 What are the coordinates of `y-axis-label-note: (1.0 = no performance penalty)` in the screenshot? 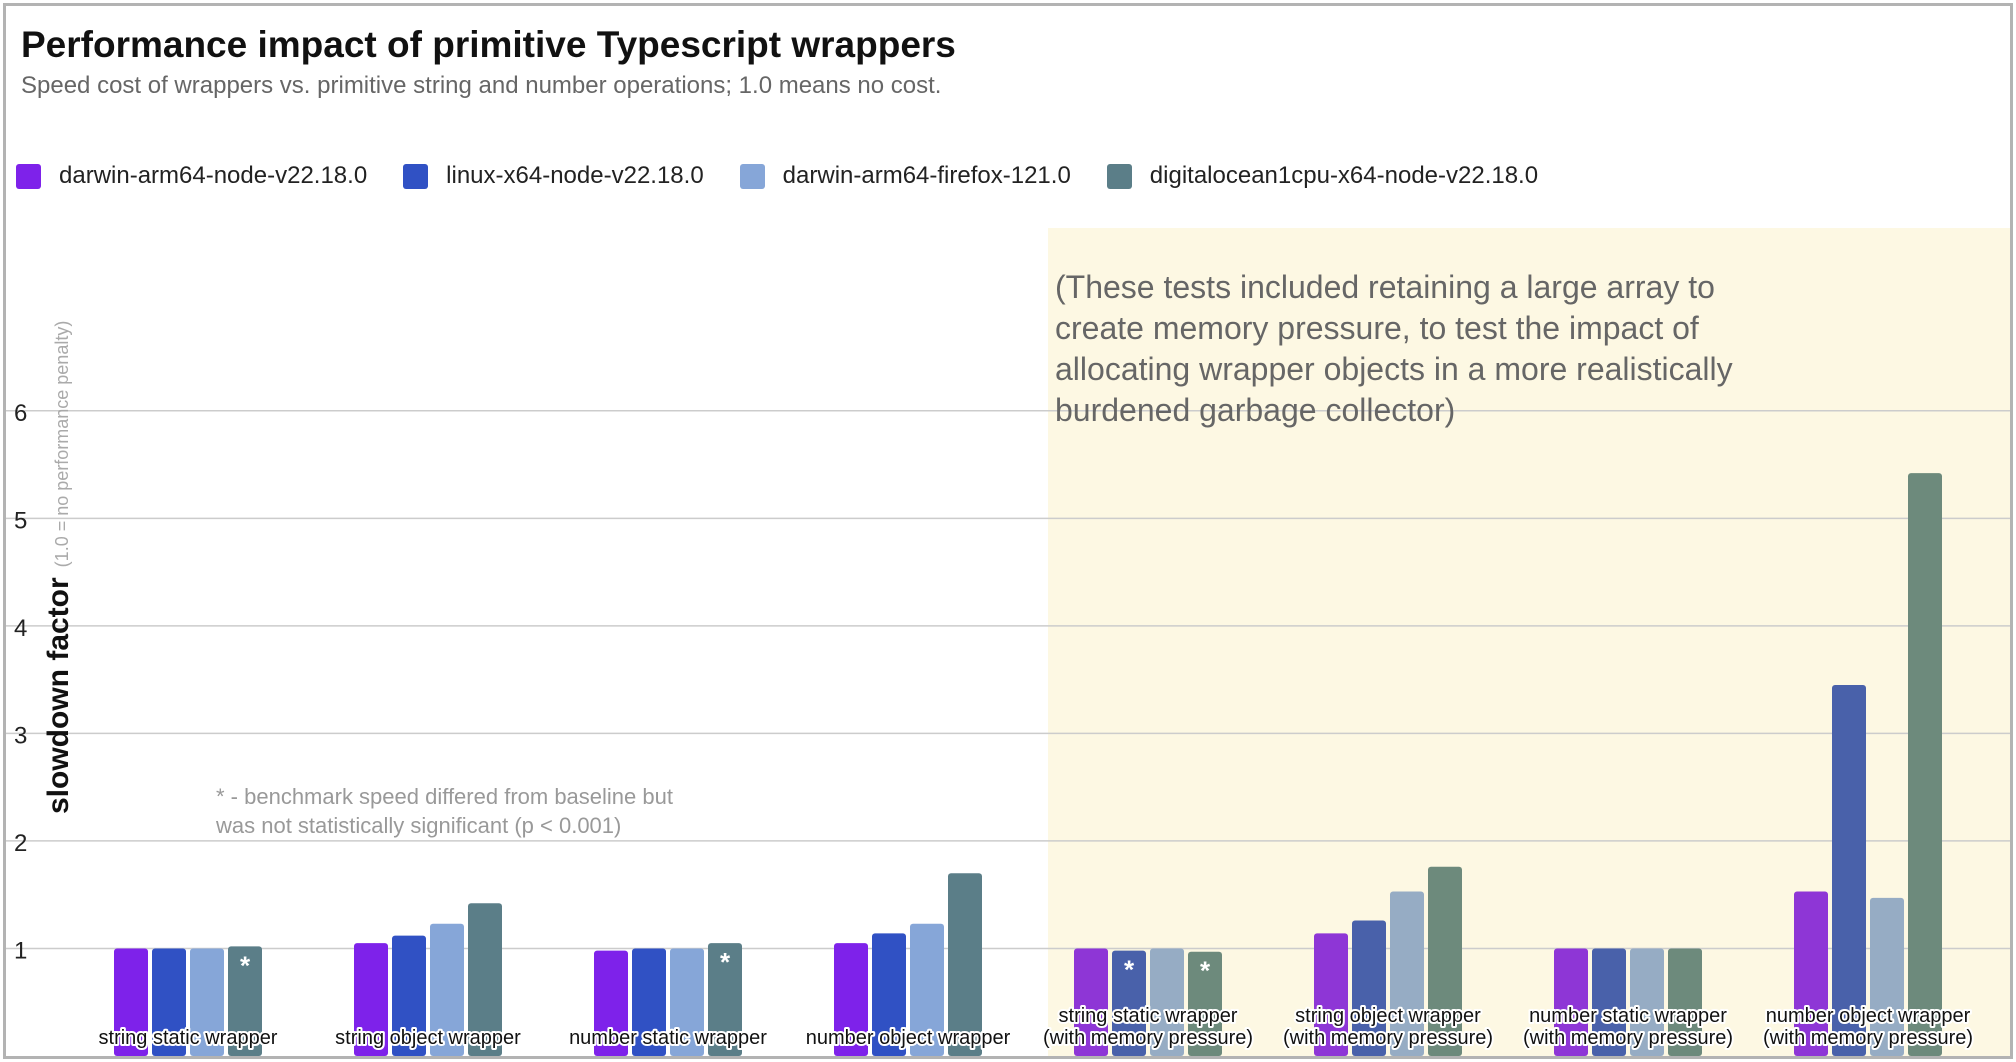 It's located at (62, 444).